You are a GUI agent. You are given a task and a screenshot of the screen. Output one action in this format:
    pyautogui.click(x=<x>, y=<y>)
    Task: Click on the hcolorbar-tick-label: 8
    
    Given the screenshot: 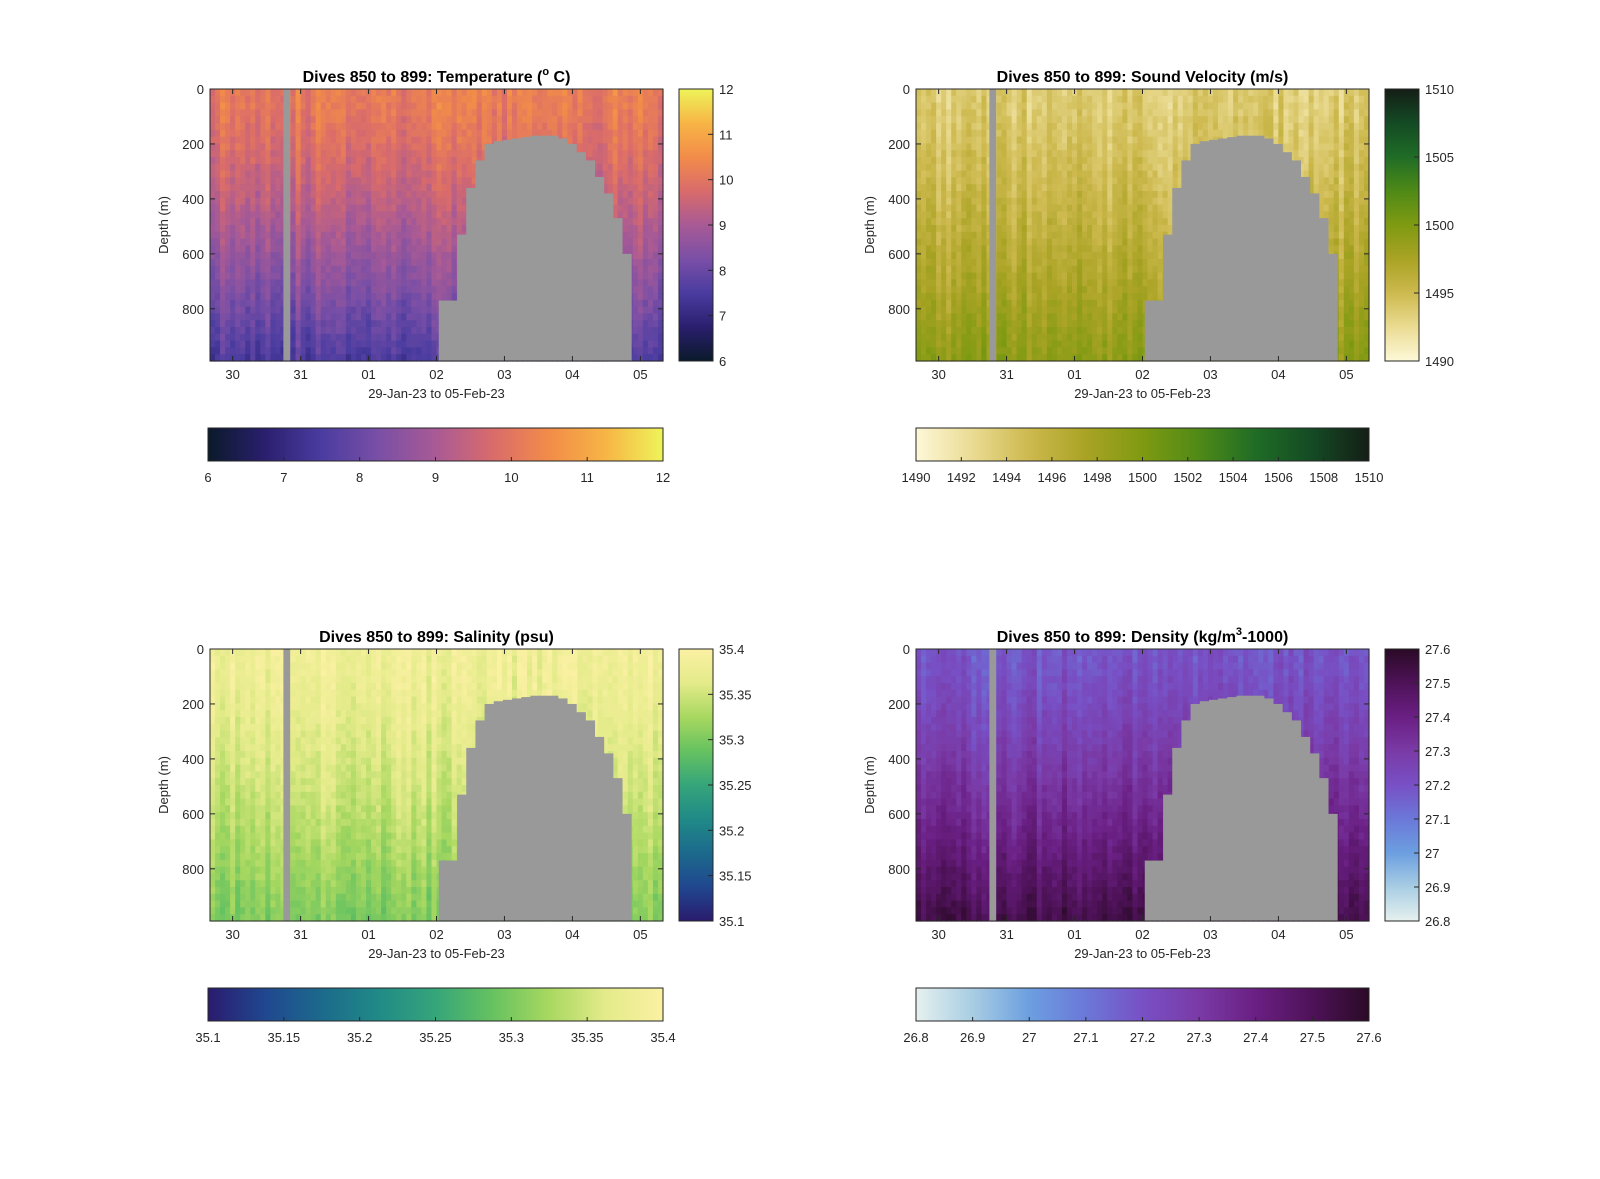 What is the action you would take?
    pyautogui.click(x=359, y=477)
    